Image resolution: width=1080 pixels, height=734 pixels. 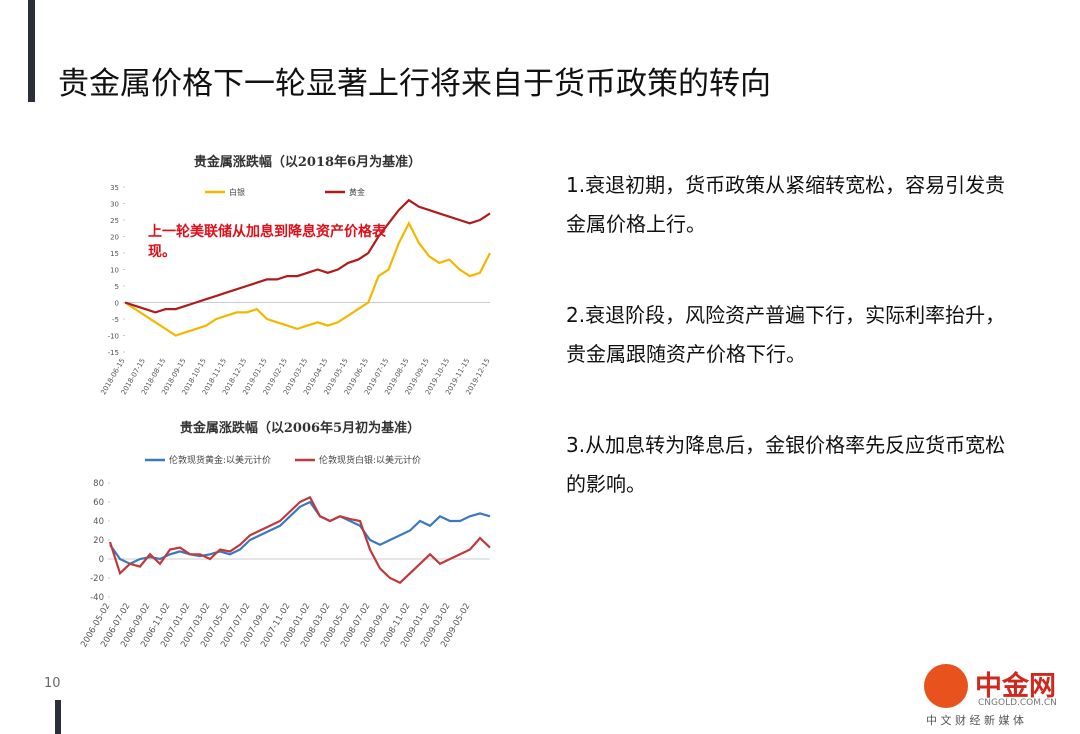 What do you see at coordinates (237, 192) in the screenshot?
I see `legend-label: 白银` at bounding box center [237, 192].